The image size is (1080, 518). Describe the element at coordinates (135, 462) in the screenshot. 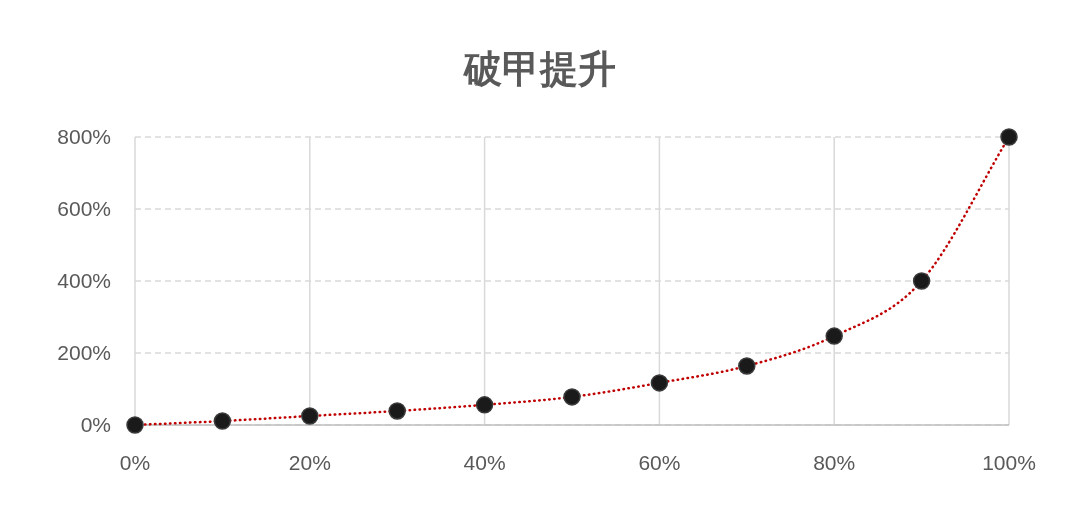

I see `x-tick-label: 0%` at that location.